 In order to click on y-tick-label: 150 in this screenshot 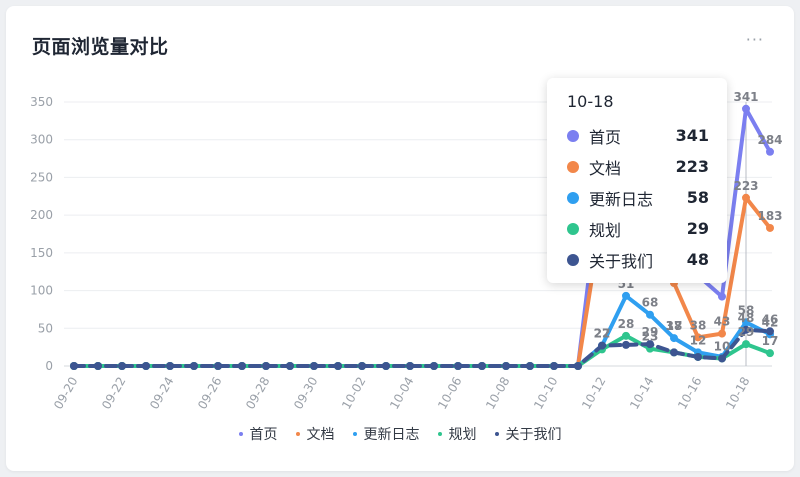, I will do `click(41, 253)`.